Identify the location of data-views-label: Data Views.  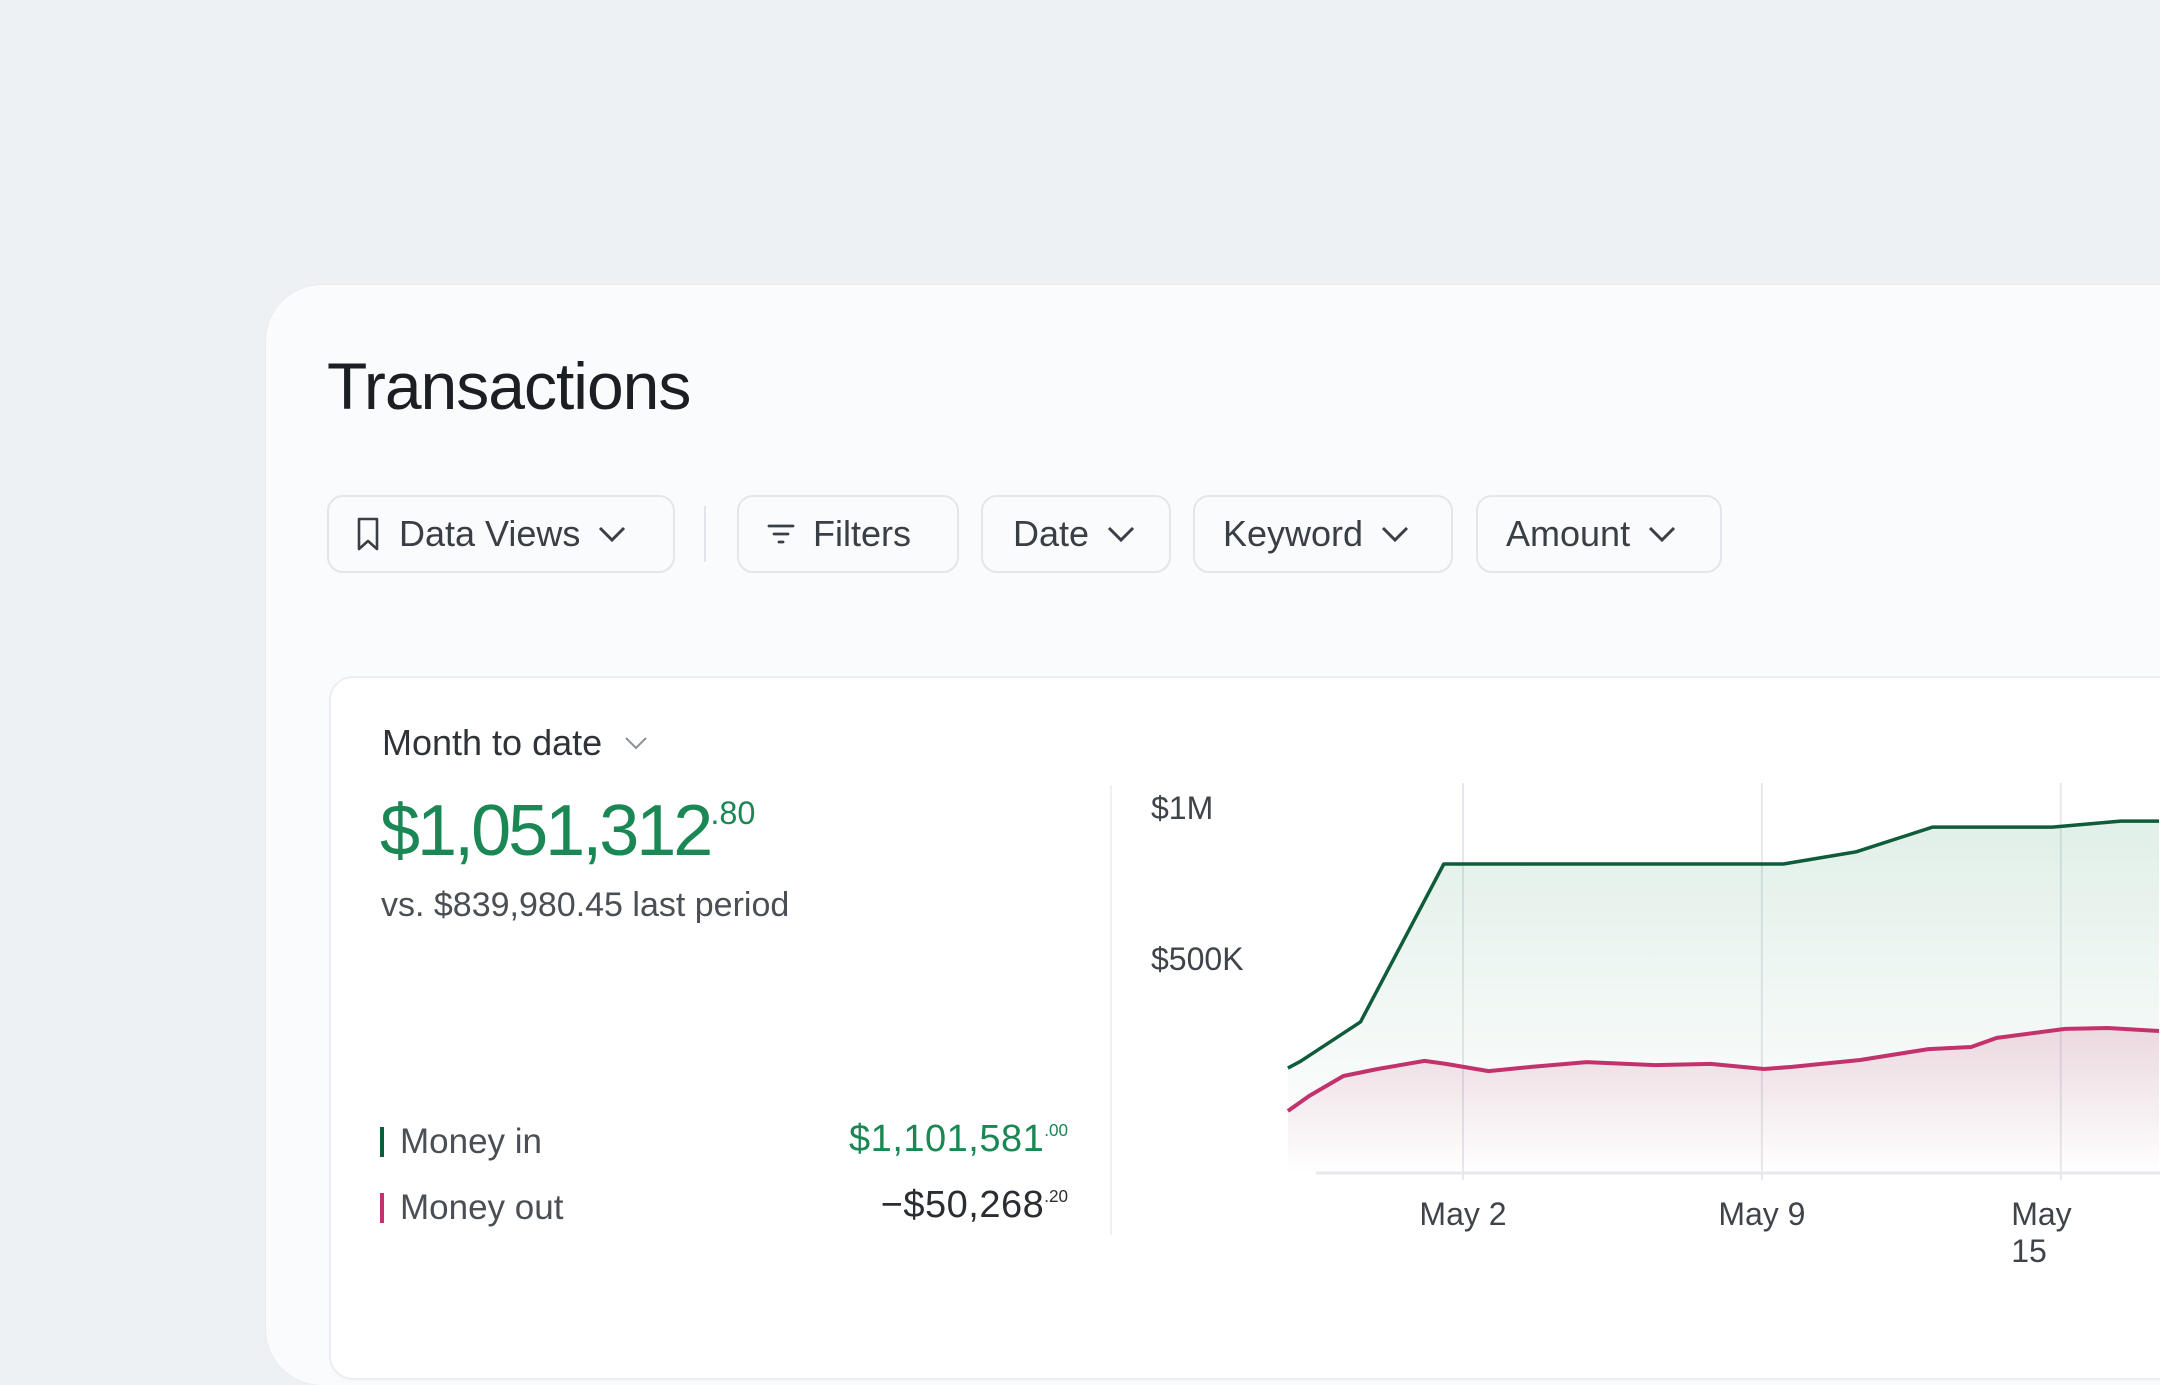
(490, 533).